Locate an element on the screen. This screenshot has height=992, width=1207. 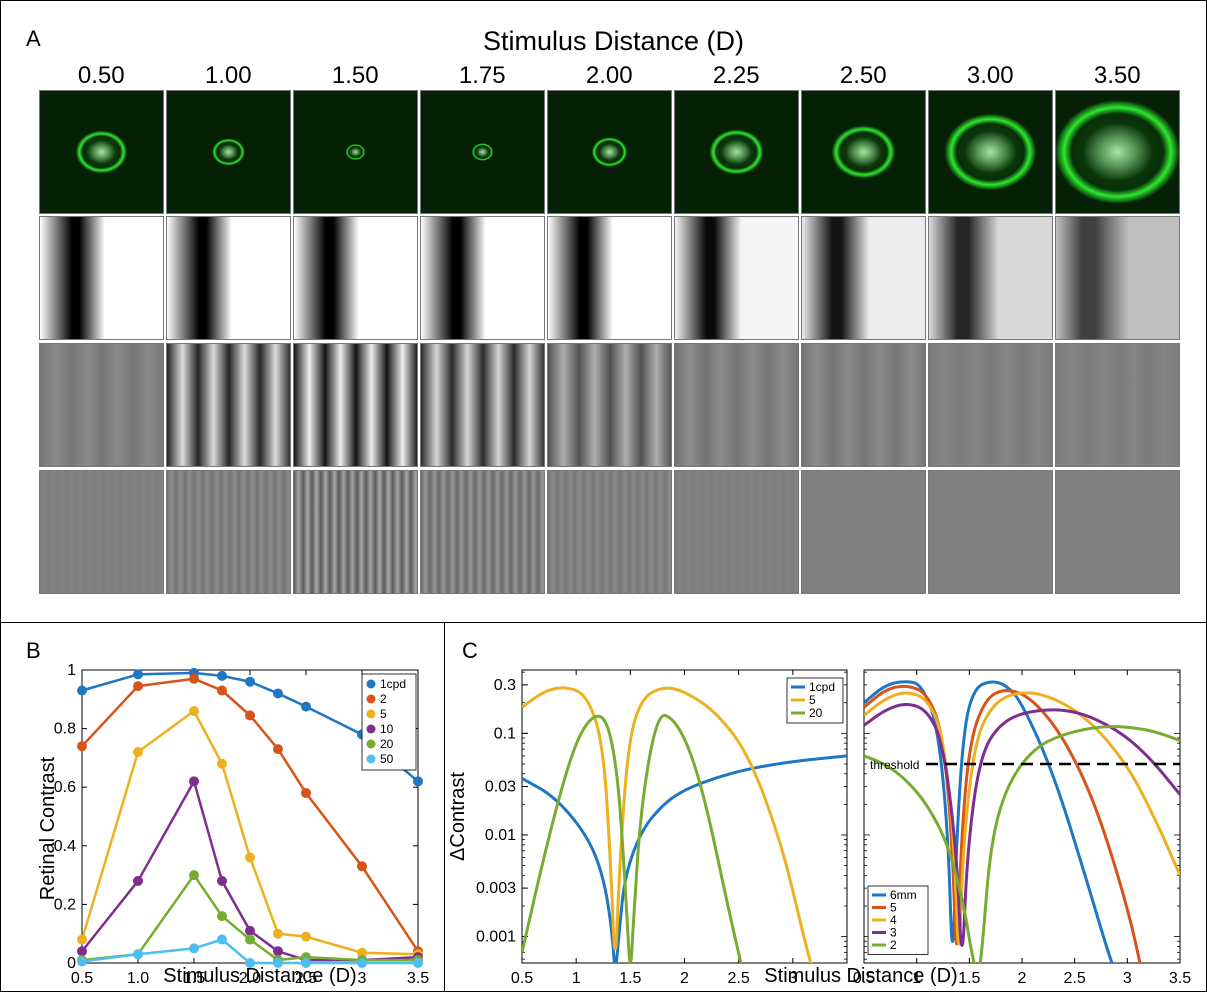
x-axis-label-c: Stimulus Distance (D) is located at coordinates (860, 976).